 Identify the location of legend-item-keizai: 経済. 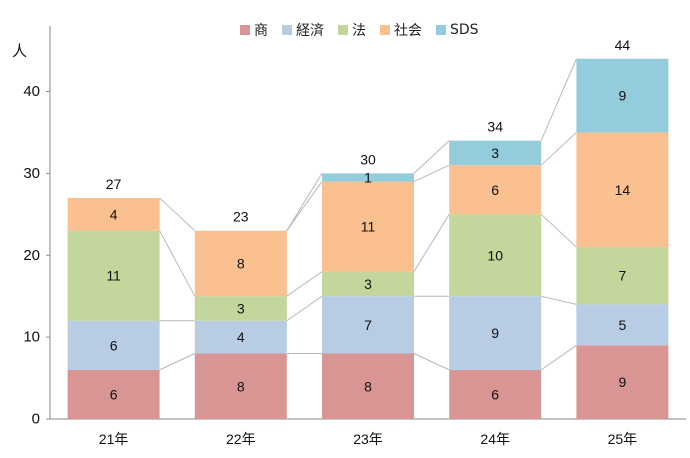
(303, 30).